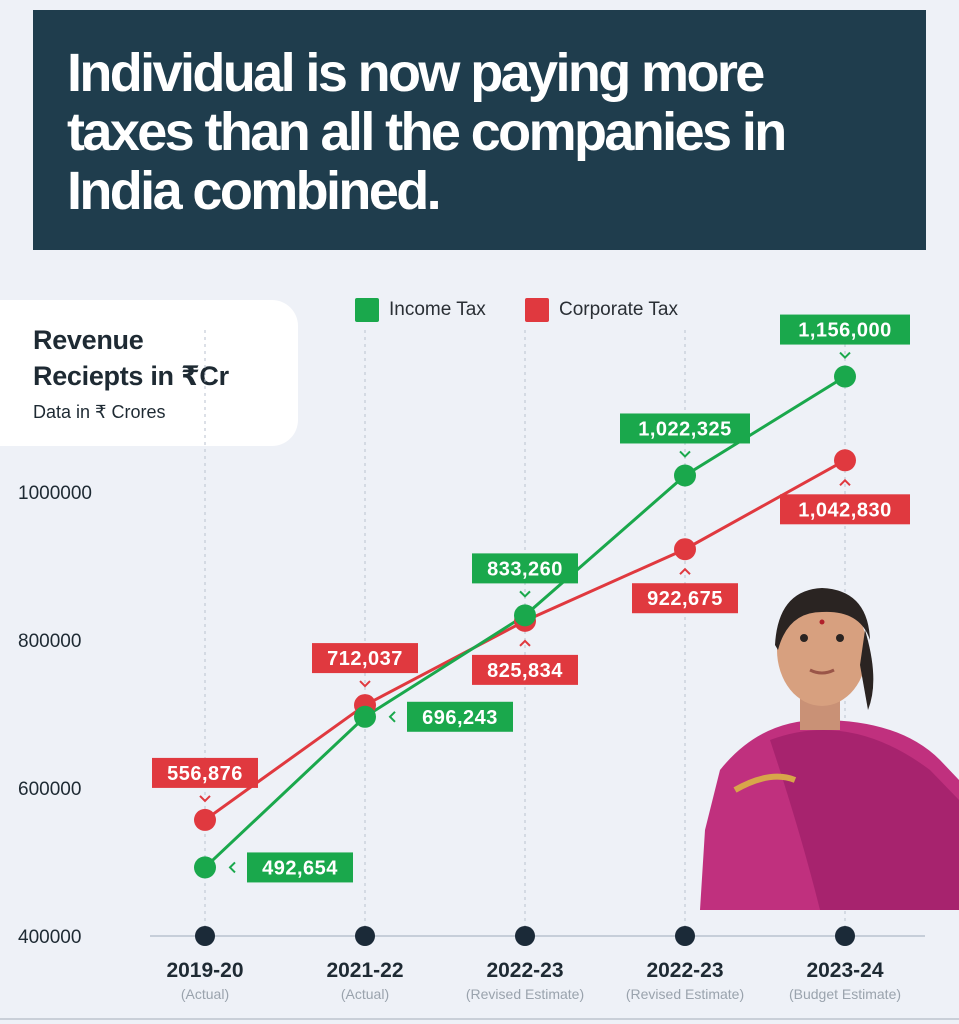 This screenshot has height=1024, width=959. Describe the element at coordinates (49, 641) in the screenshot. I see `y-tick-label: 800000` at that location.